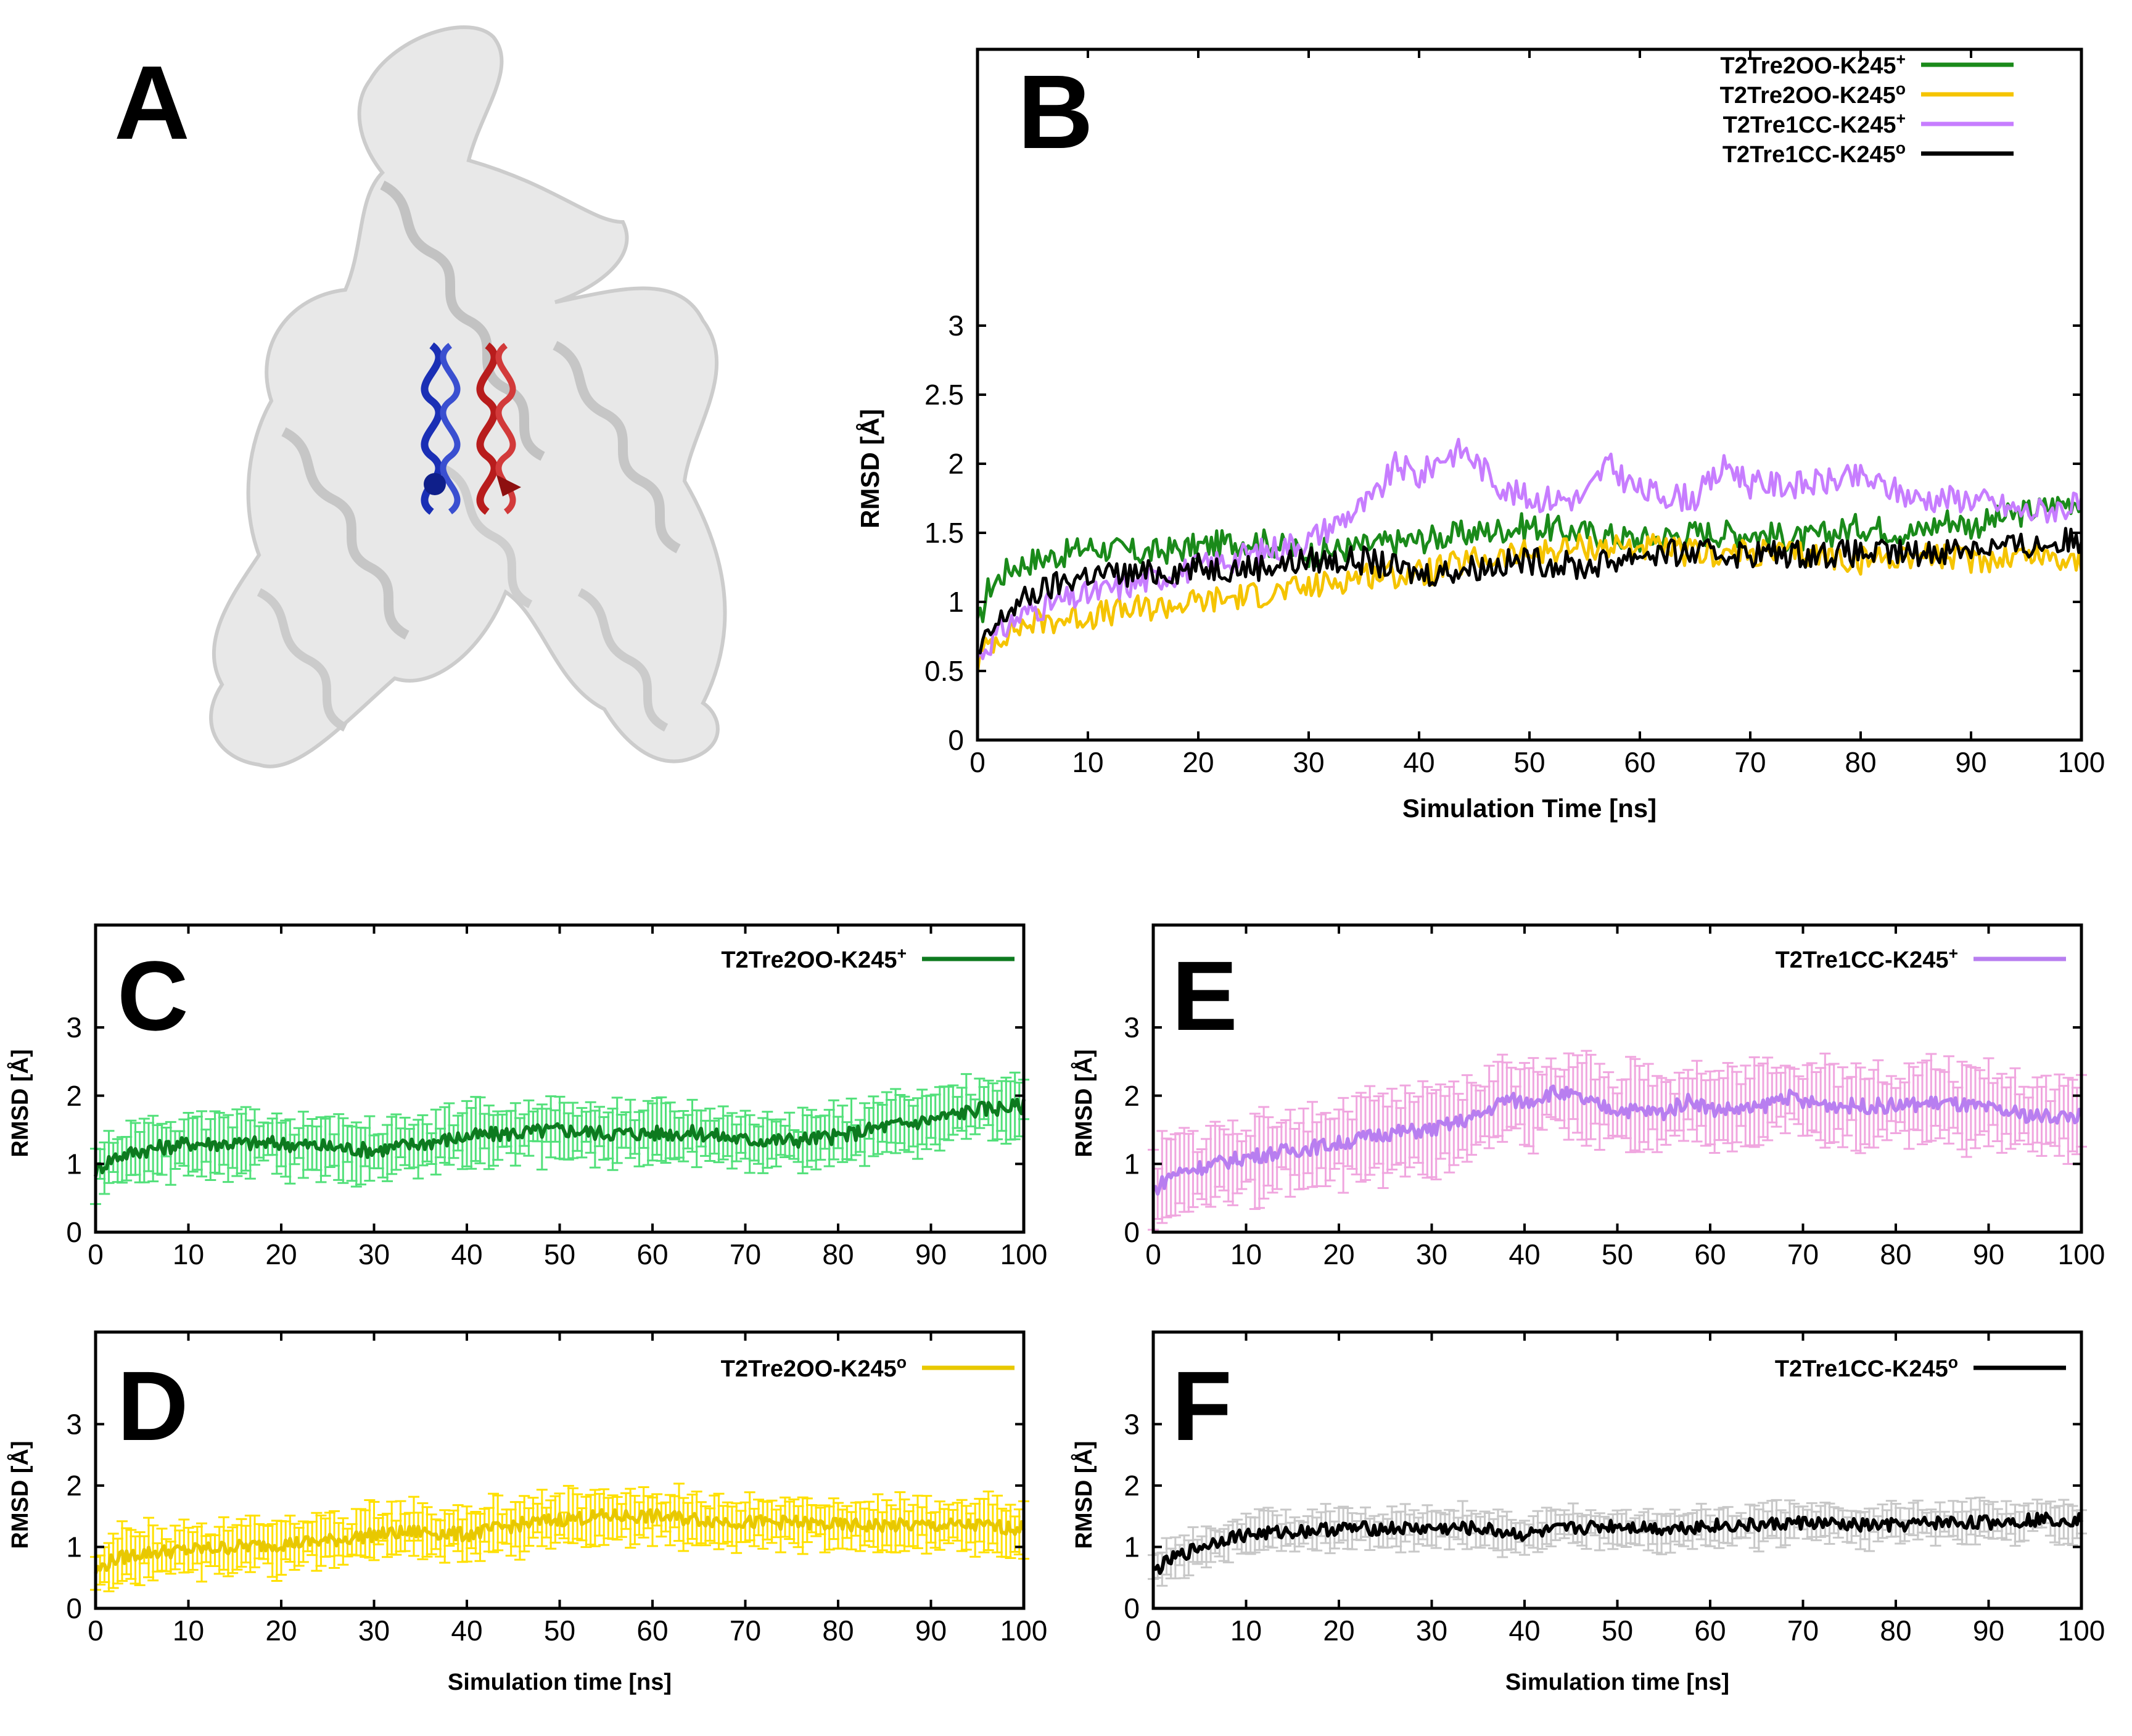 Image resolution: width=2132 pixels, height=1736 pixels. I want to click on legend-label: T2Tre1CC-K245o, so click(1814, 153).